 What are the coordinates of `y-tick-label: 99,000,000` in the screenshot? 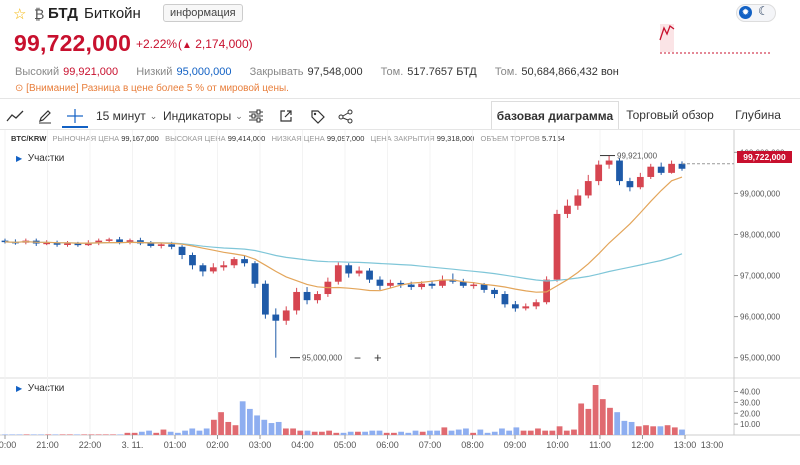 It's located at (760, 193).